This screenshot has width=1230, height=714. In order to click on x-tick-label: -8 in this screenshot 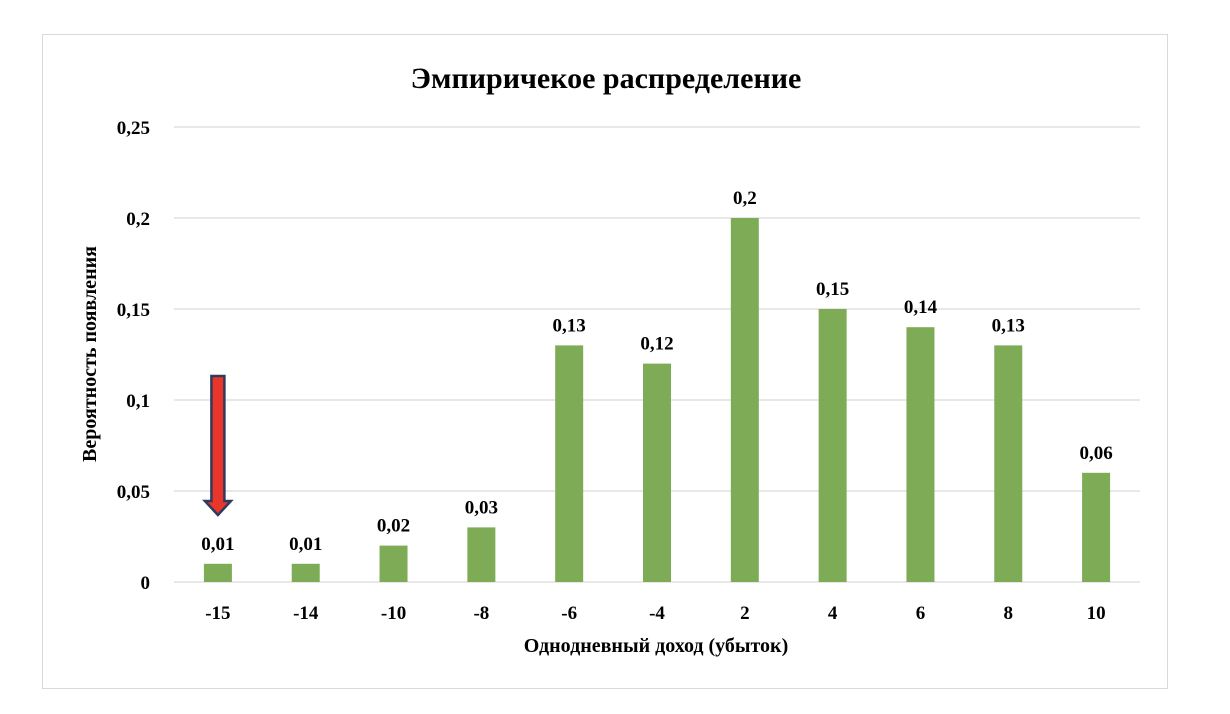, I will do `click(481, 613)`.